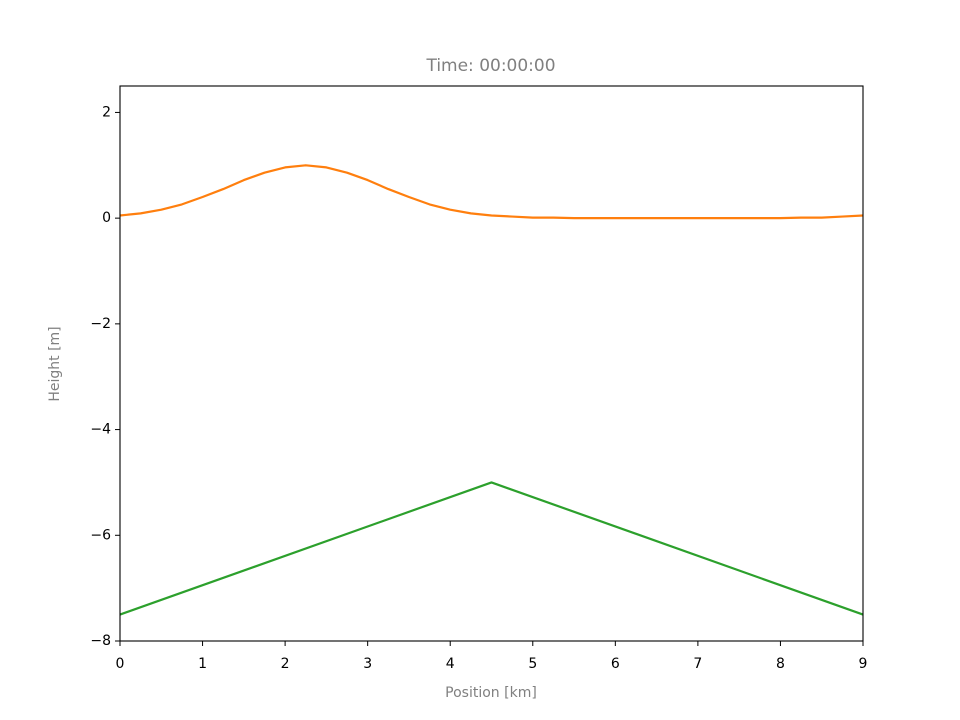 The width and height of the screenshot is (960, 720). I want to click on x-axis-label: Position [km], so click(491, 693).